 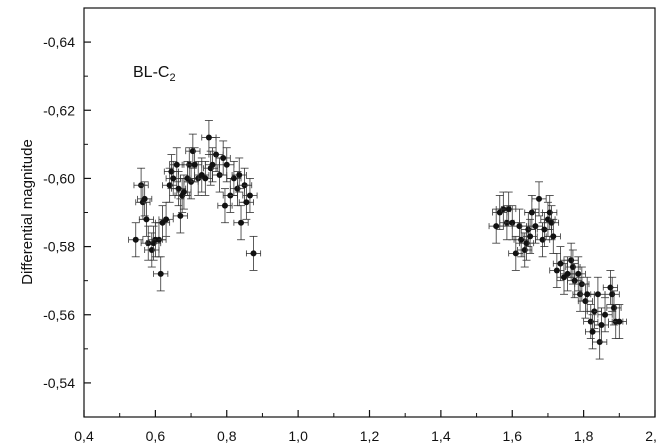 I want to click on x-tick-label: 1,6, so click(x=513, y=436).